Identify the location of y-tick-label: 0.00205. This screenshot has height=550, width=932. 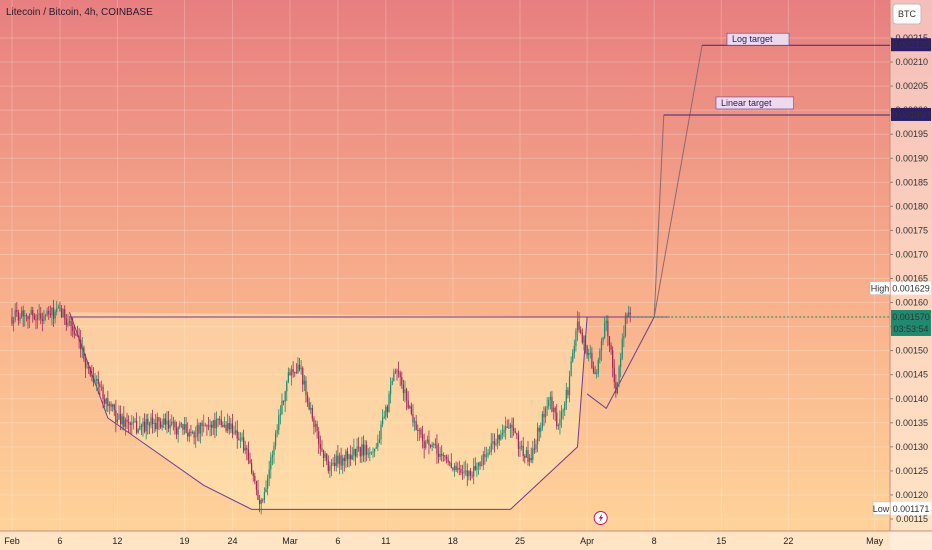
(911, 86).